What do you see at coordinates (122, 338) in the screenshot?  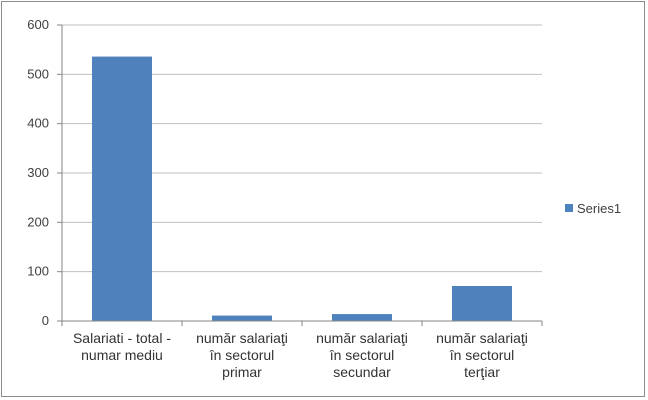 I see `x-label-0-line-0: Salariati - total -` at bounding box center [122, 338].